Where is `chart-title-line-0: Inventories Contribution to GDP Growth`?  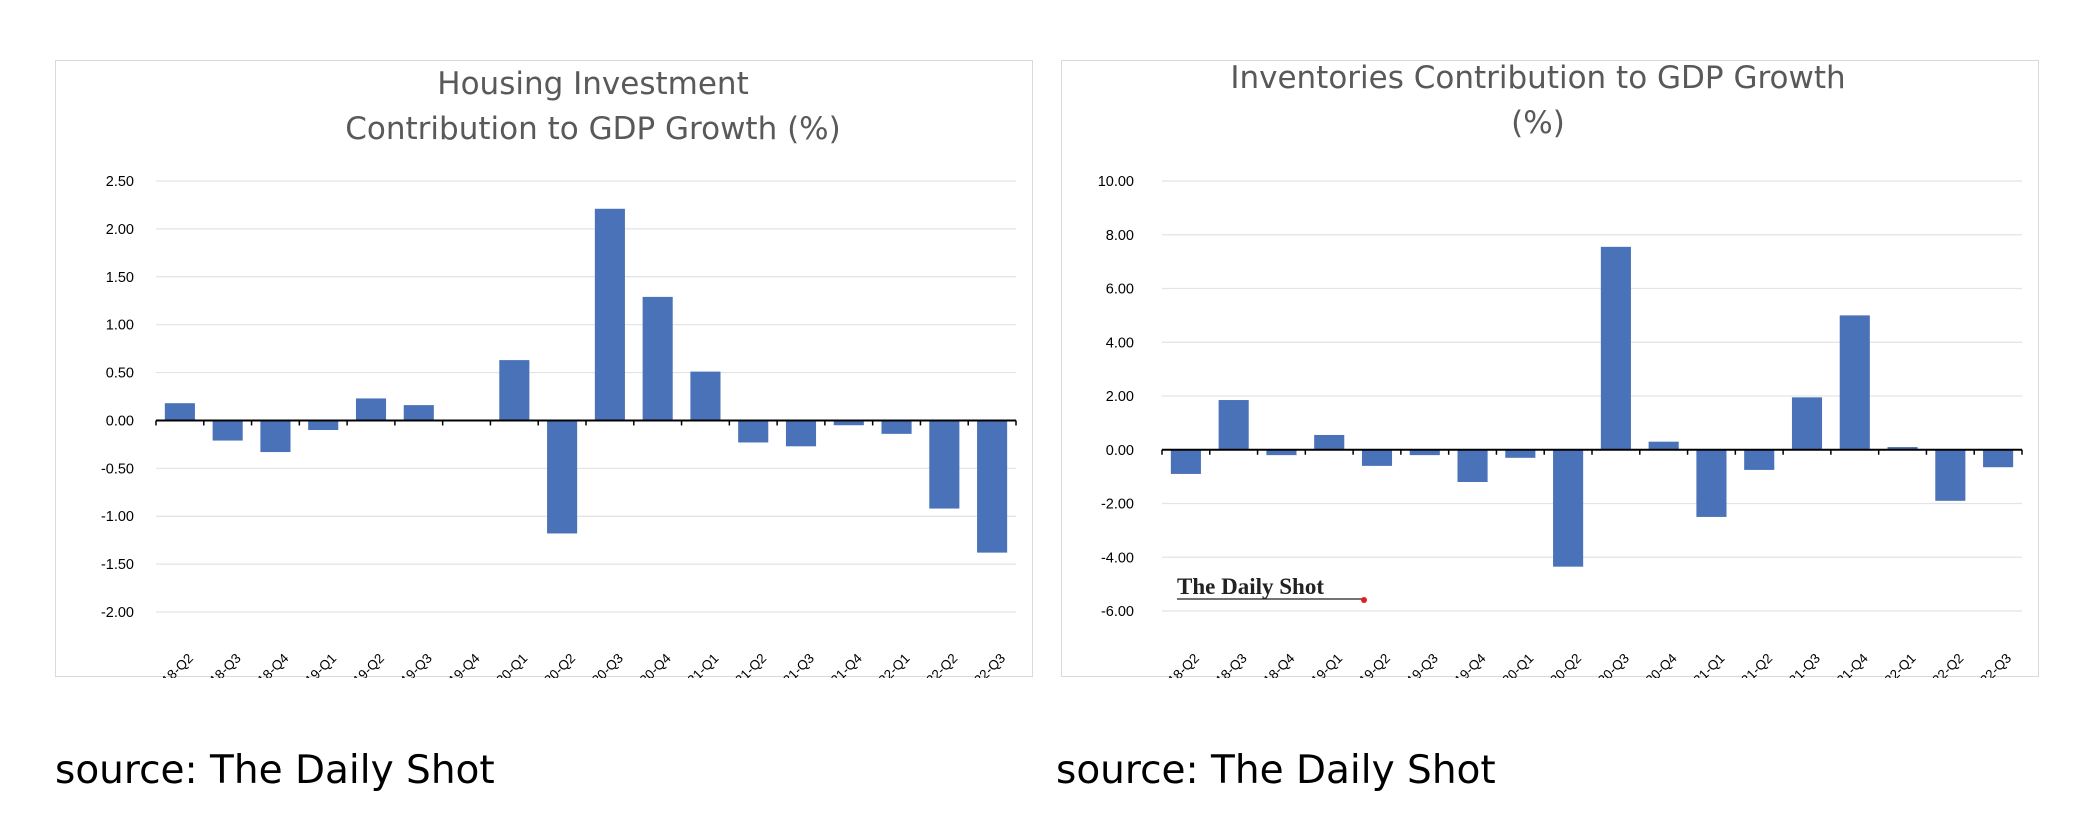
chart-title-line-0: Inventories Contribution to GDP Growth is located at coordinates (1537, 78).